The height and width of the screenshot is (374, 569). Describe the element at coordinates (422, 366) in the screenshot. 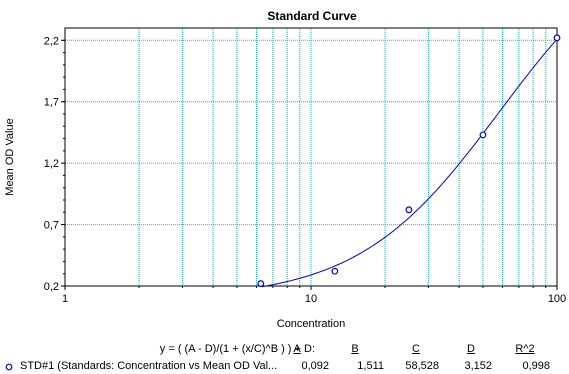

I see `legend-value-c: 58,528` at that location.